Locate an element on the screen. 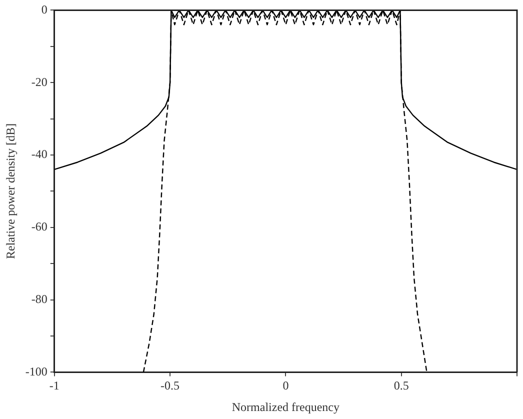 The height and width of the screenshot is (419, 523). x-axis-title: Normalized frequency is located at coordinates (286, 407).